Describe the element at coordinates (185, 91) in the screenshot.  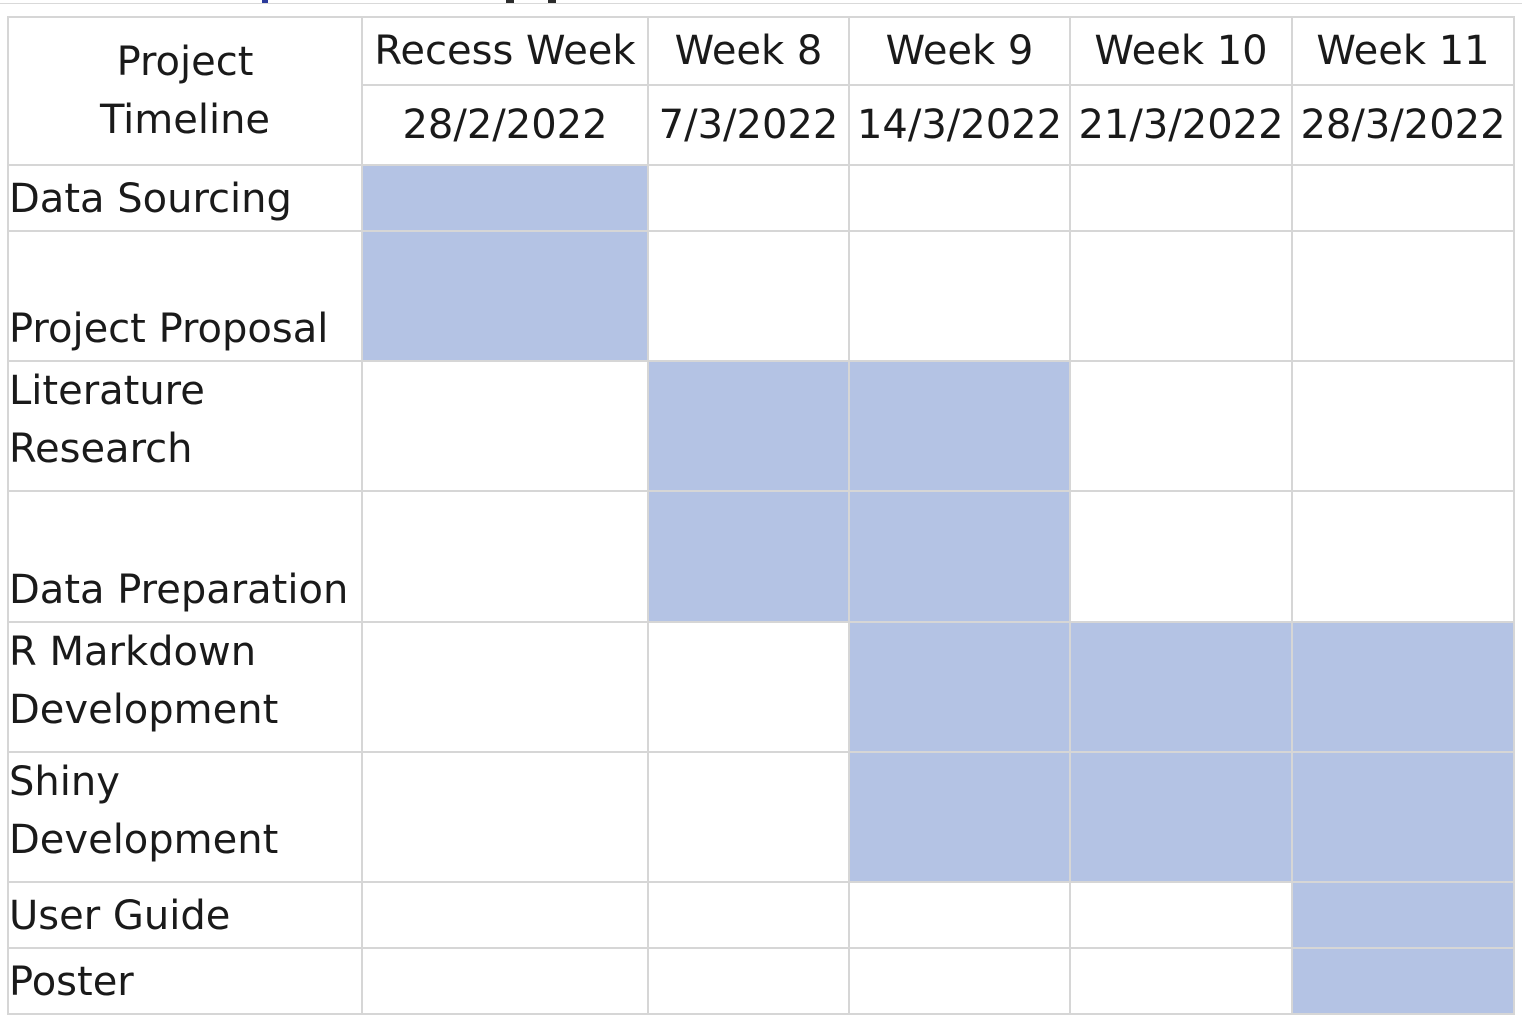
I see `project-timeline-header: Project Timeline` at that location.